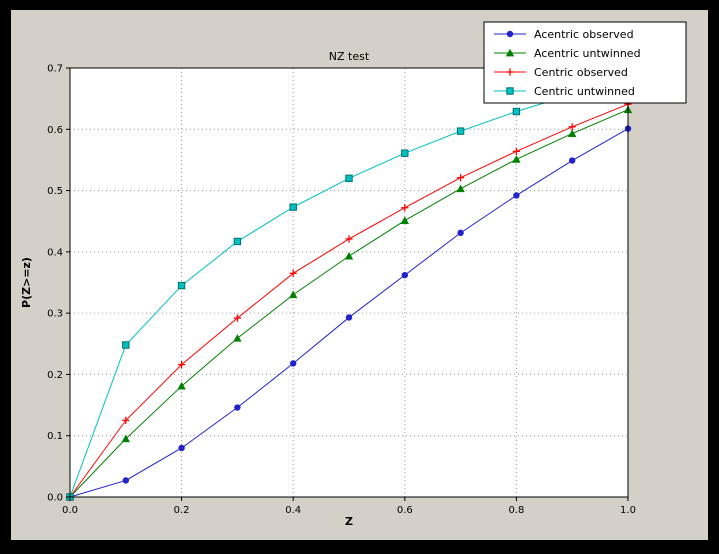  I want to click on legend-box, so click(585, 62).